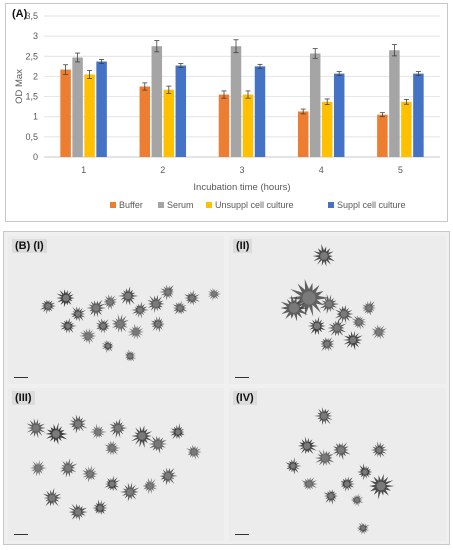  Describe the element at coordinates (131, 205) in the screenshot. I see `legend-label: Buffer` at that location.